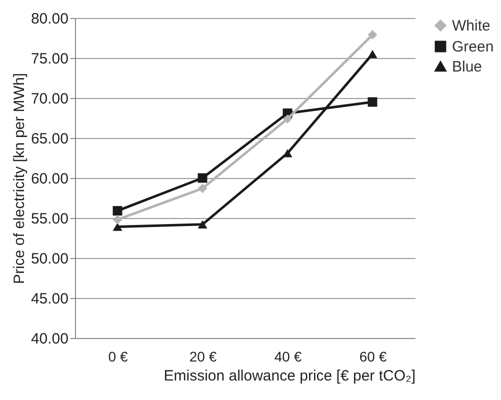  What do you see at coordinates (49, 299) in the screenshot?
I see `y-tick-label: 45.00` at bounding box center [49, 299].